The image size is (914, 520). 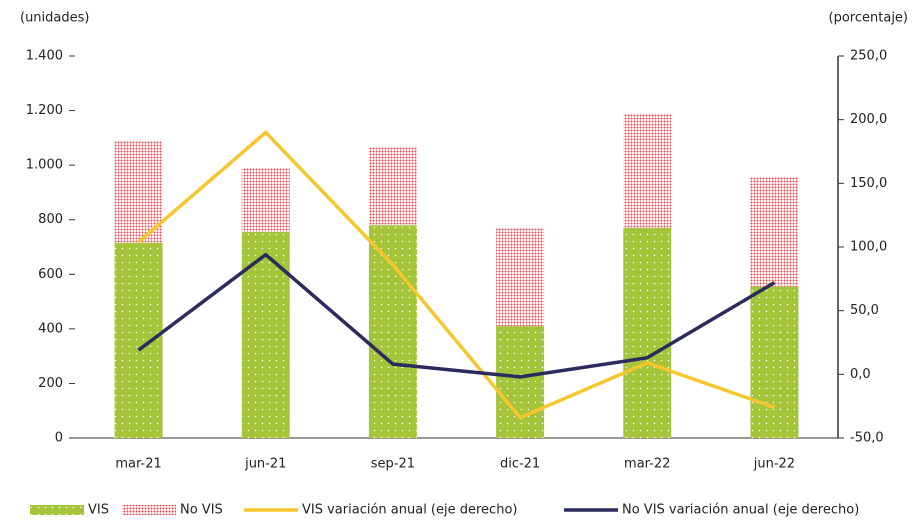 I want to click on y2-tick-label: 150,0, so click(x=868, y=183).